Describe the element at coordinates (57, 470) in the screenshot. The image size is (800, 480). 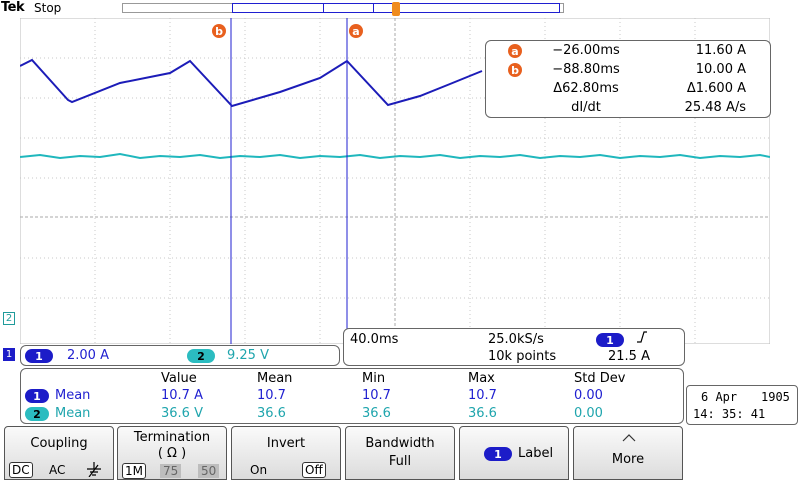
I see `coupling-ac-option: AC` at that location.